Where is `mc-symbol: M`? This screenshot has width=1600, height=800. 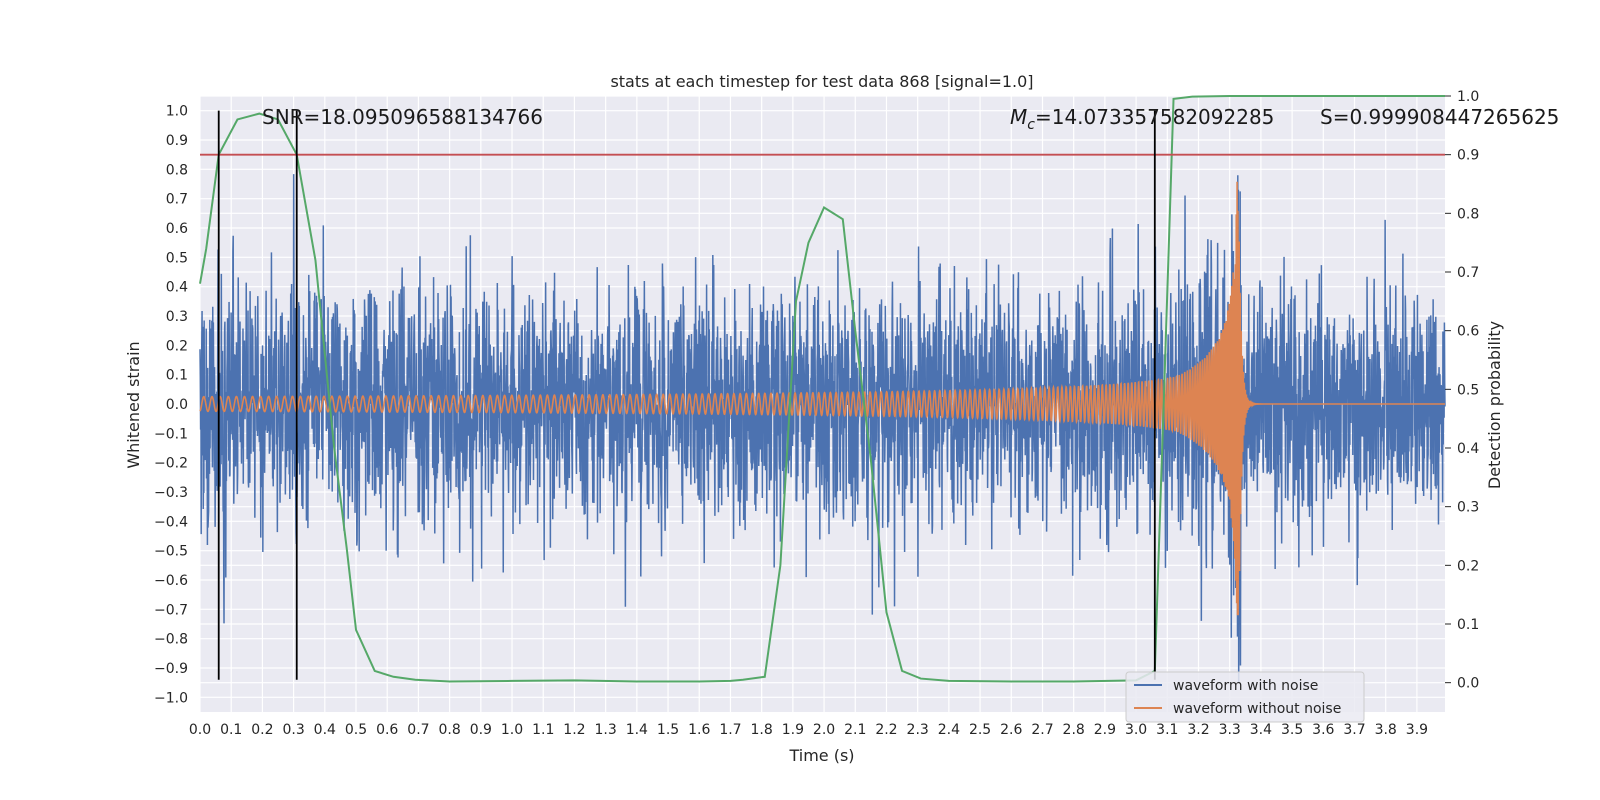
mc-symbol: M is located at coordinates (1018, 117).